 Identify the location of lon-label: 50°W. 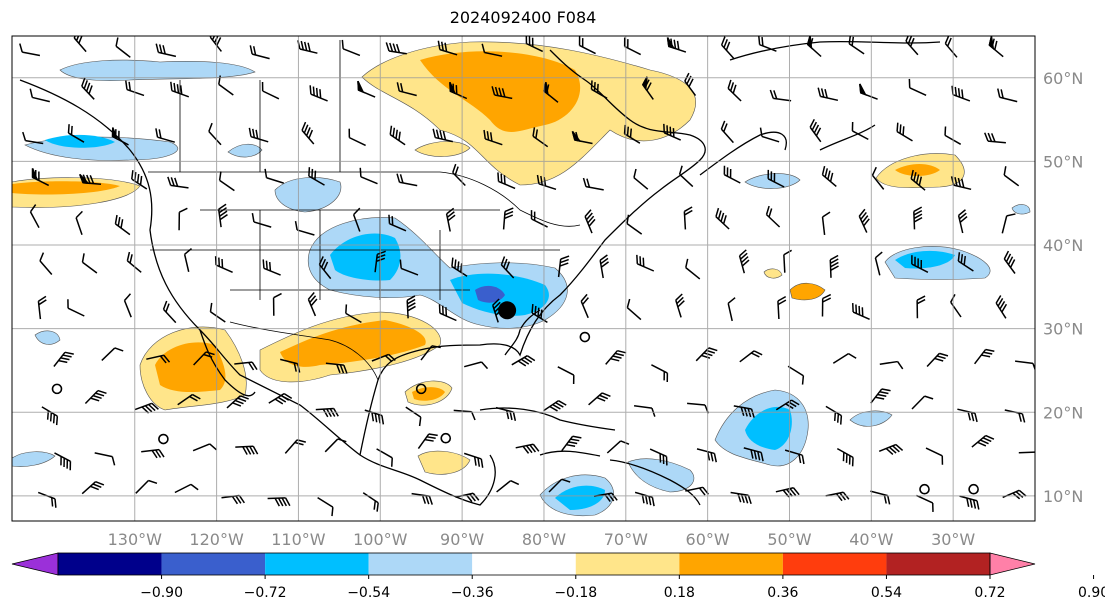
(789, 539).